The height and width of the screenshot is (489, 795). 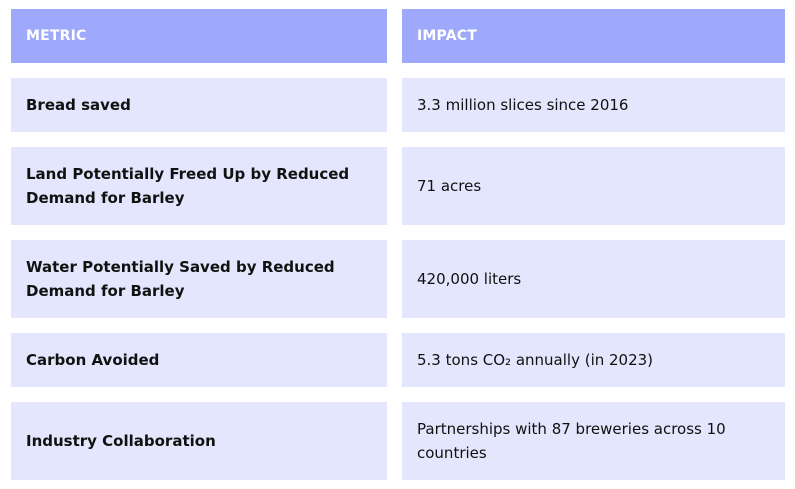 I want to click on metric-cell: Industry Collaboration, so click(x=199, y=441).